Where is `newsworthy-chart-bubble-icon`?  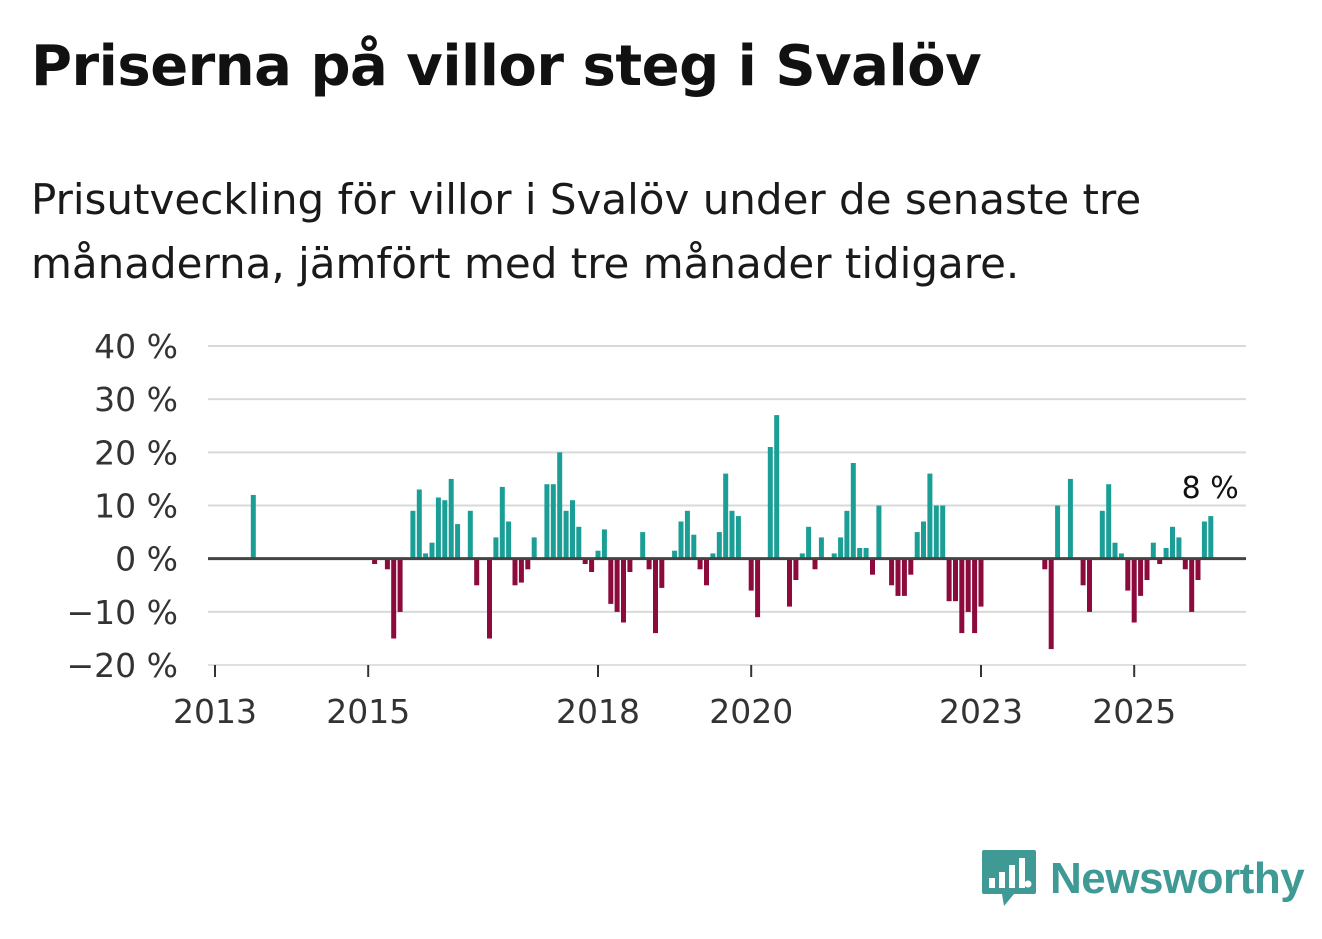
newsworthy-chart-bubble-icon is located at coordinates (1009, 878).